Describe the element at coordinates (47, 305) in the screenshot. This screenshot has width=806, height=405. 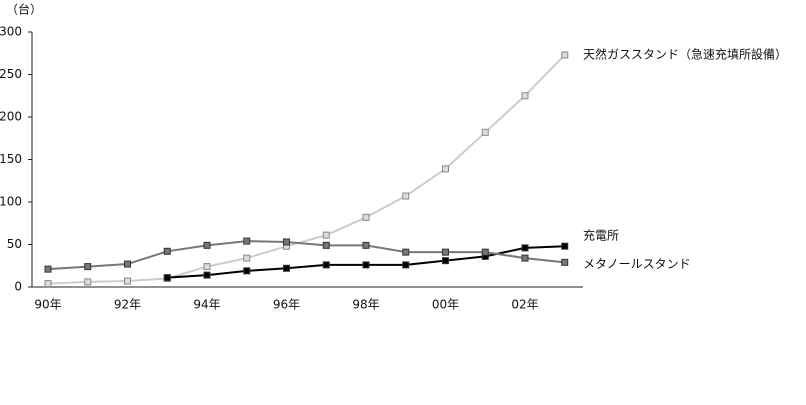
I see `x-tick-label: 90年` at that location.